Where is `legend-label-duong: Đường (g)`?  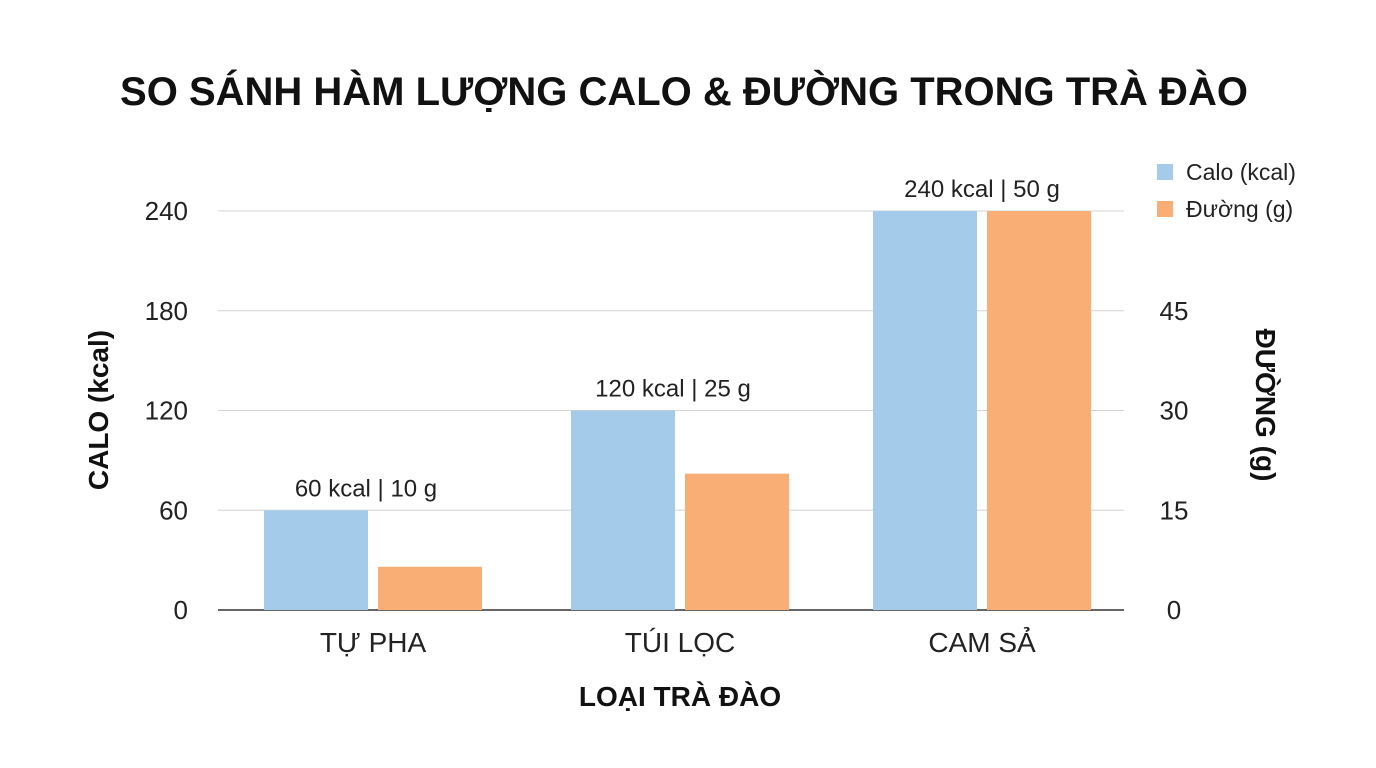 legend-label-duong: Đường (g) is located at coordinates (1239, 209).